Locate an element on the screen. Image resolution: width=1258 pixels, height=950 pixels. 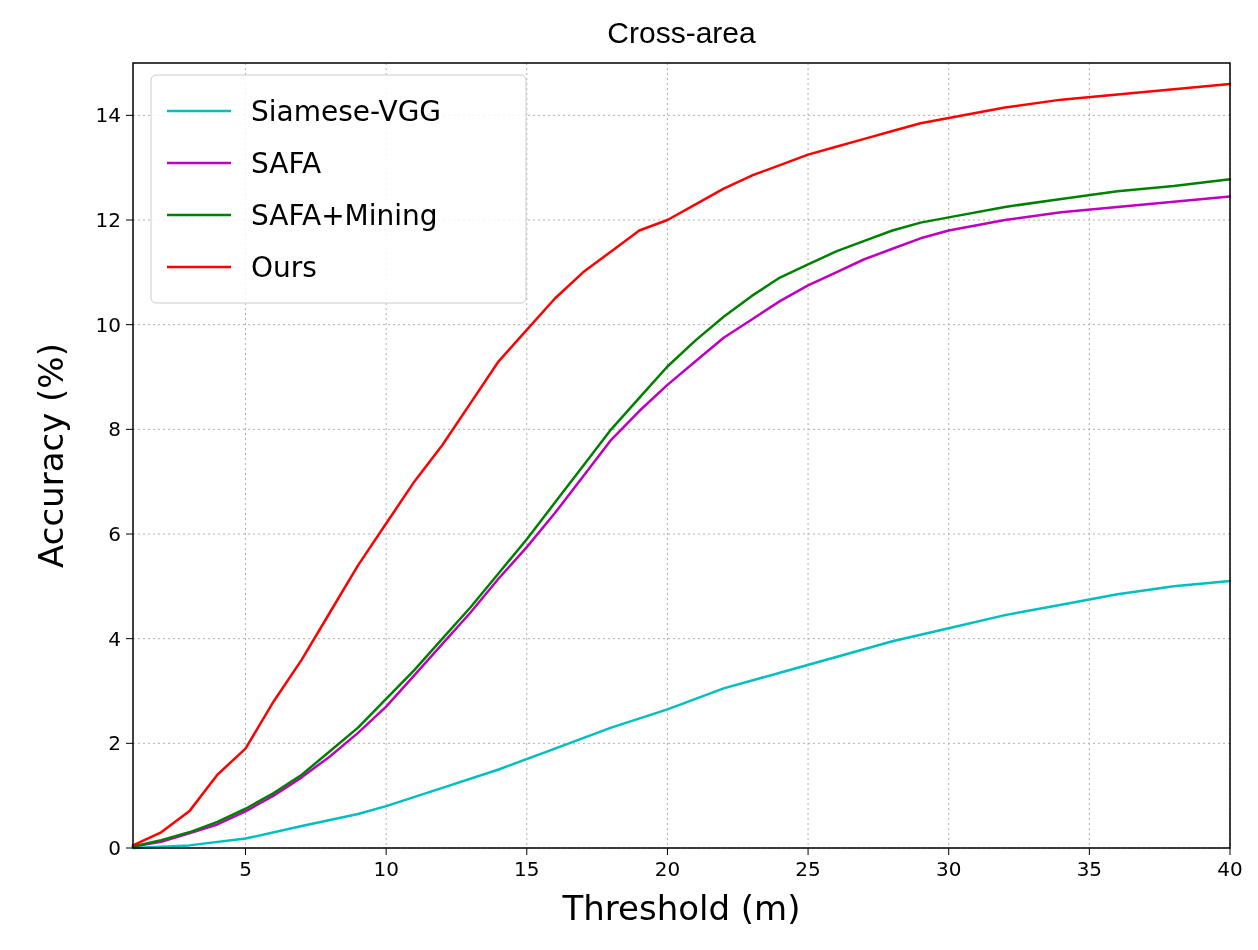
legend-label: SAFA is located at coordinates (286, 163).